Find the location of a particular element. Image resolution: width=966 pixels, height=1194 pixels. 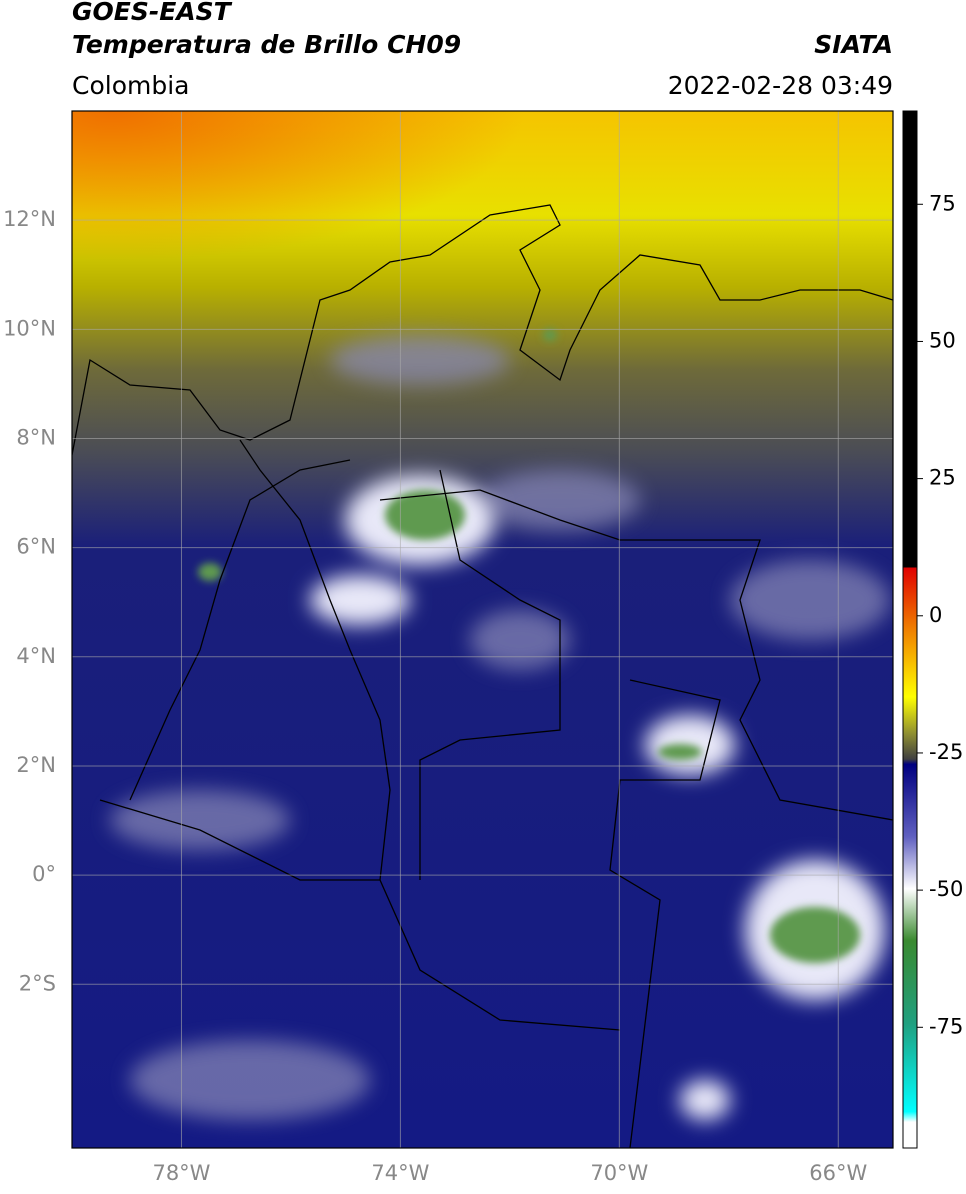

colorbar-tick-label: 0 is located at coordinates (935, 615).